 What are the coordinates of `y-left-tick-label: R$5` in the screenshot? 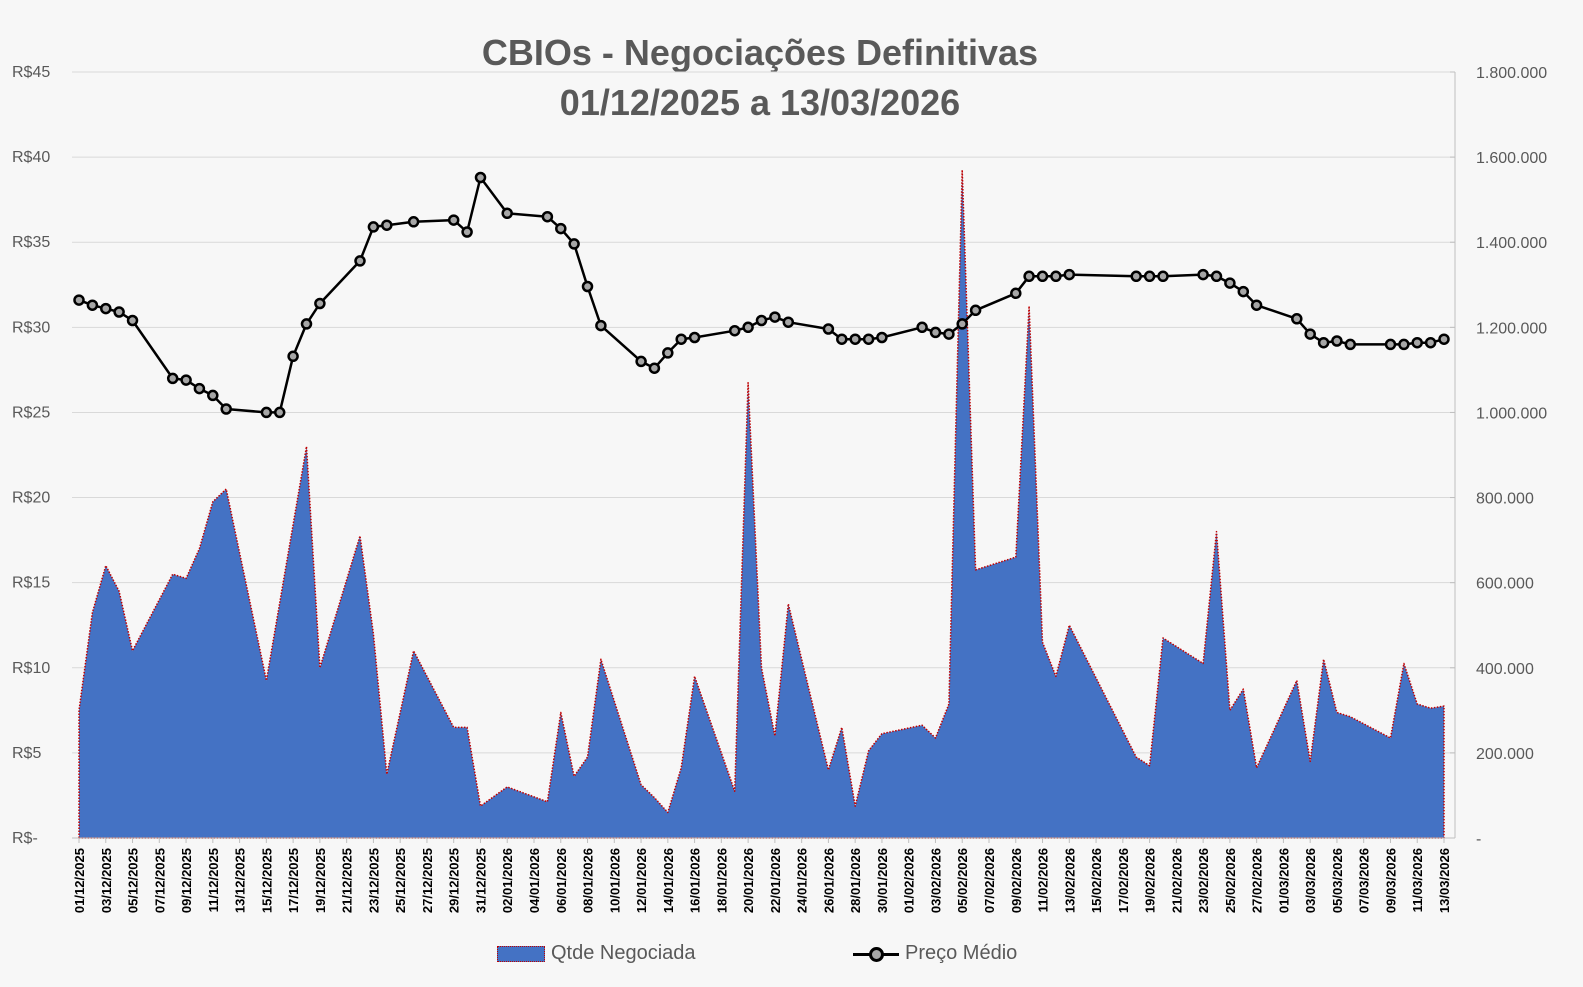 It's located at (26, 753).